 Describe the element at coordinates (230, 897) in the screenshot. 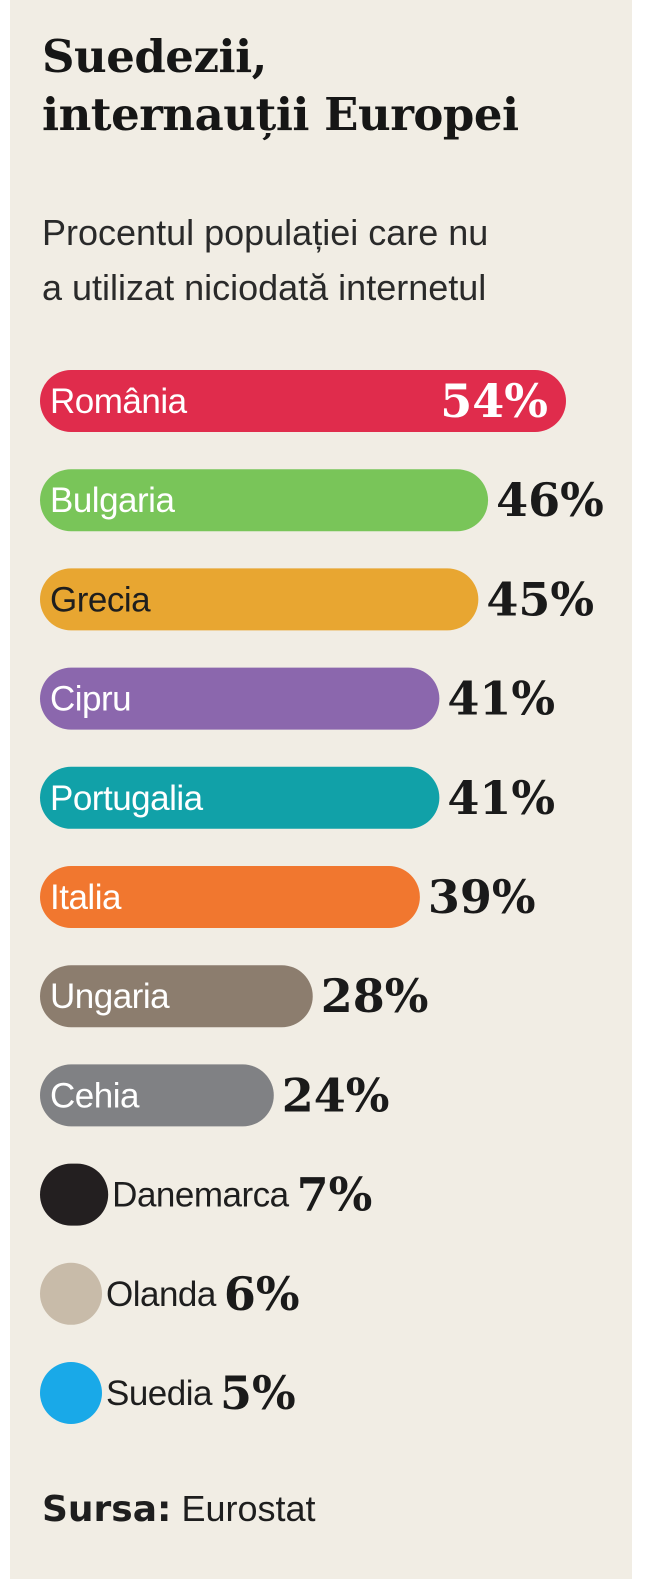

I see `bar-italia` at that location.